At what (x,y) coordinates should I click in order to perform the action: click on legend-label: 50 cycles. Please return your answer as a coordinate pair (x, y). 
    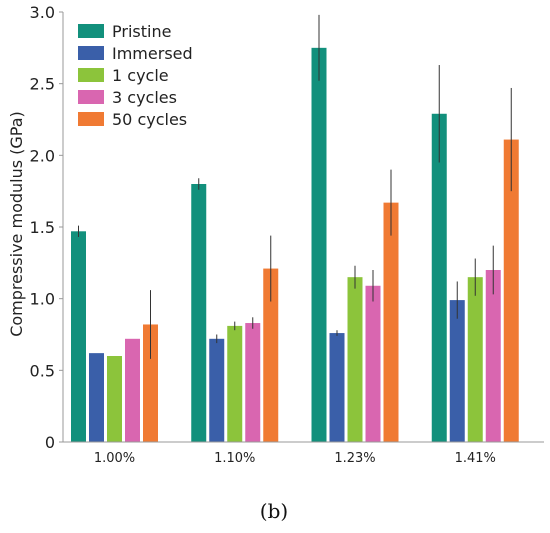
    Looking at the image, I should click on (149, 119).